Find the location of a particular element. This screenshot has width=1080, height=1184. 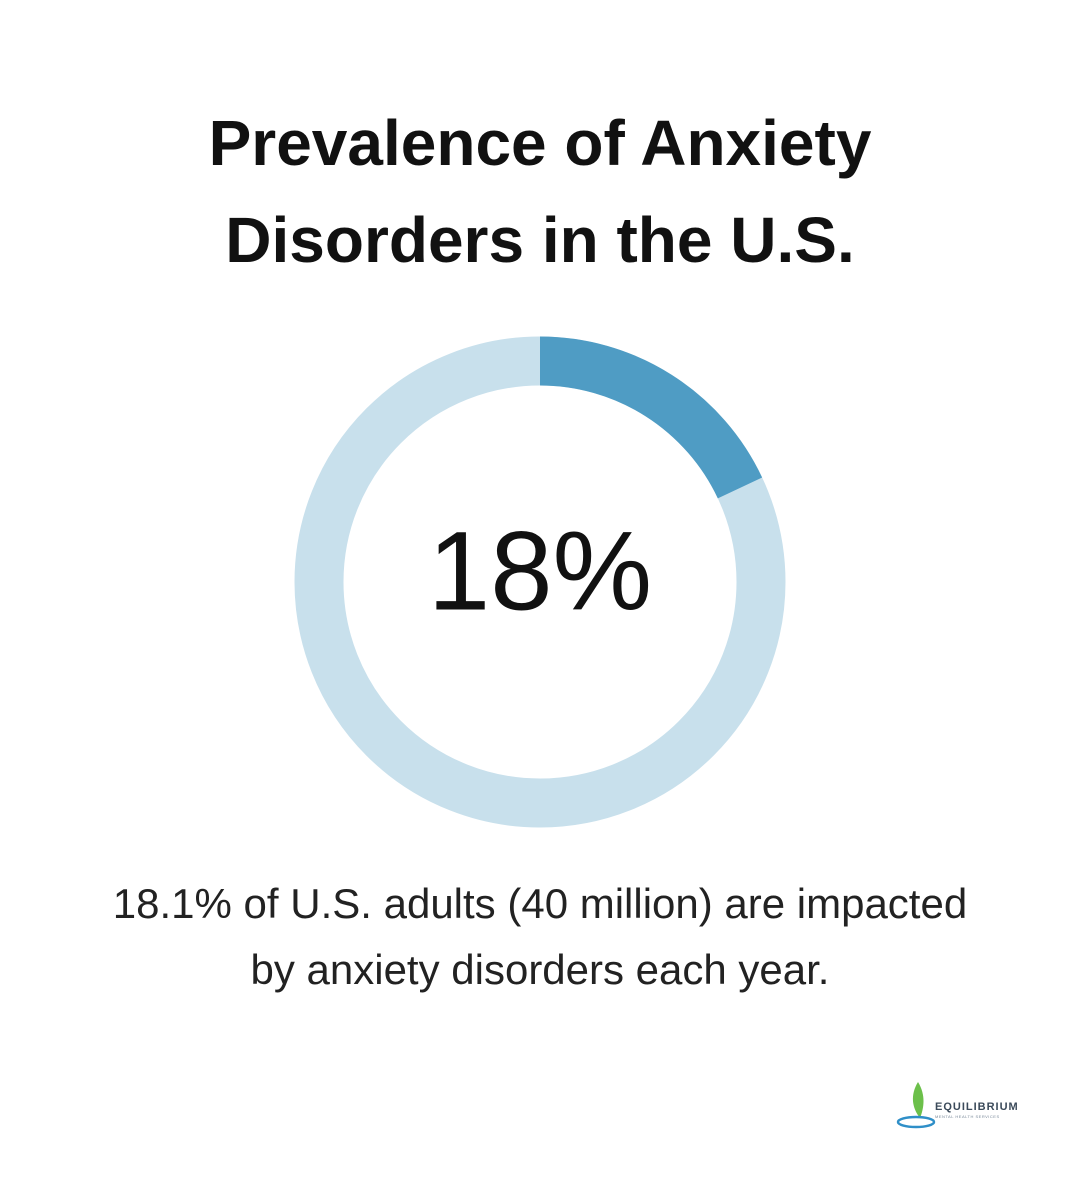

logo-name: EQUILIBRIUM is located at coordinates (977, 1107).